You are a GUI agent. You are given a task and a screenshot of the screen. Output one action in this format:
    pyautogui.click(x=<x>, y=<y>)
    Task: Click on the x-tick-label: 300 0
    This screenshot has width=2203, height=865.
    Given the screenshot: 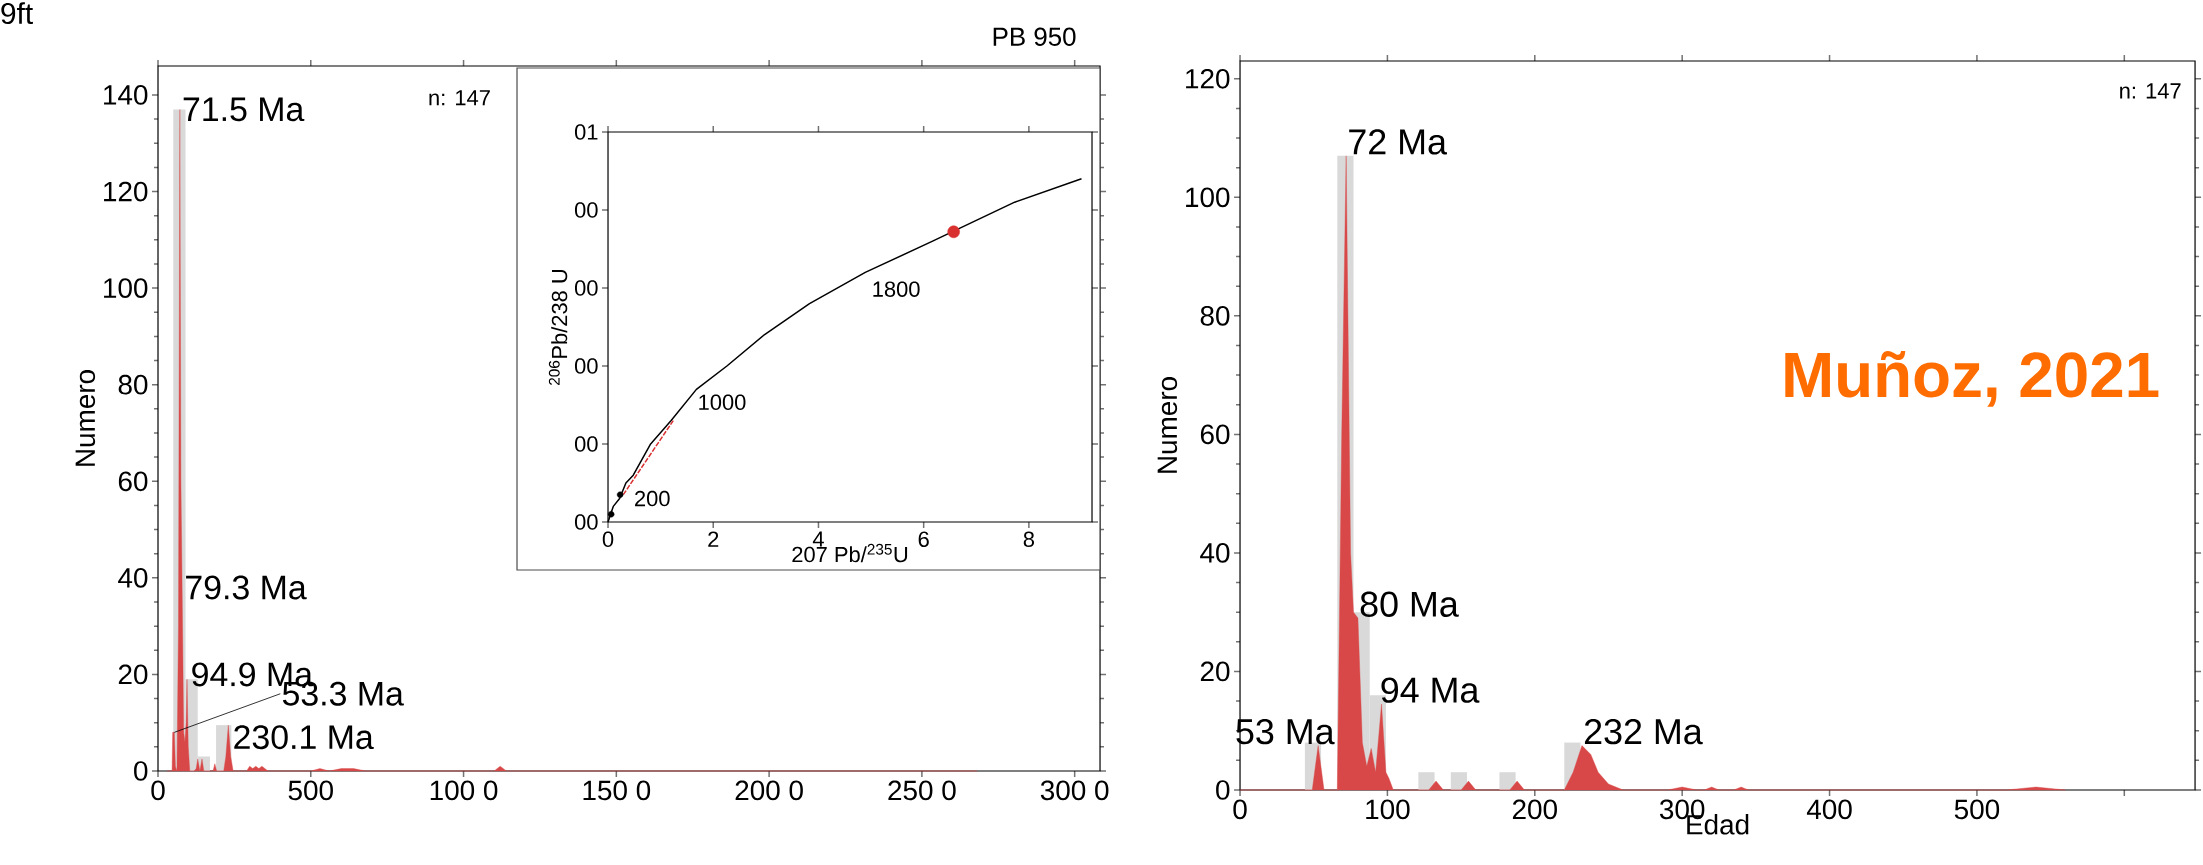 What is the action you would take?
    pyautogui.click(x=1074, y=790)
    